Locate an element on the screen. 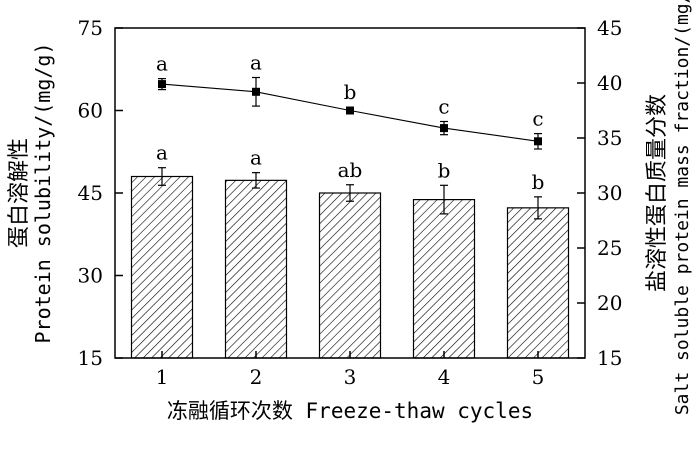 The image size is (700, 454). right-axis-label-cn: 盐溶性蛋白质量分数 is located at coordinates (657, 193).